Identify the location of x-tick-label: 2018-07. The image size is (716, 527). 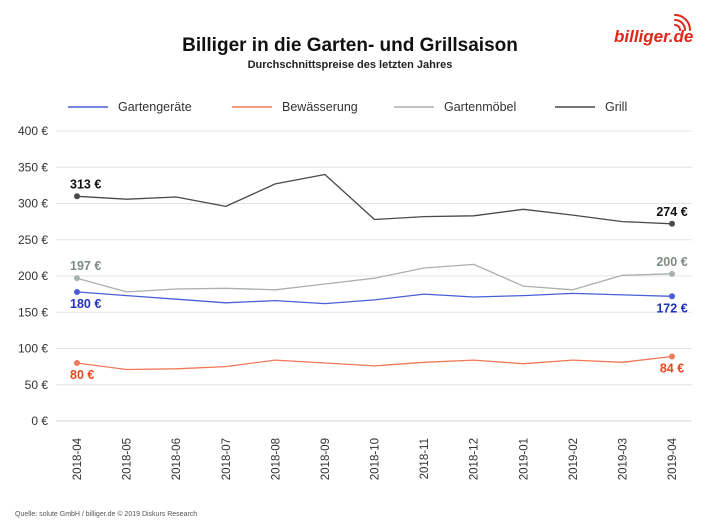
(227, 459).